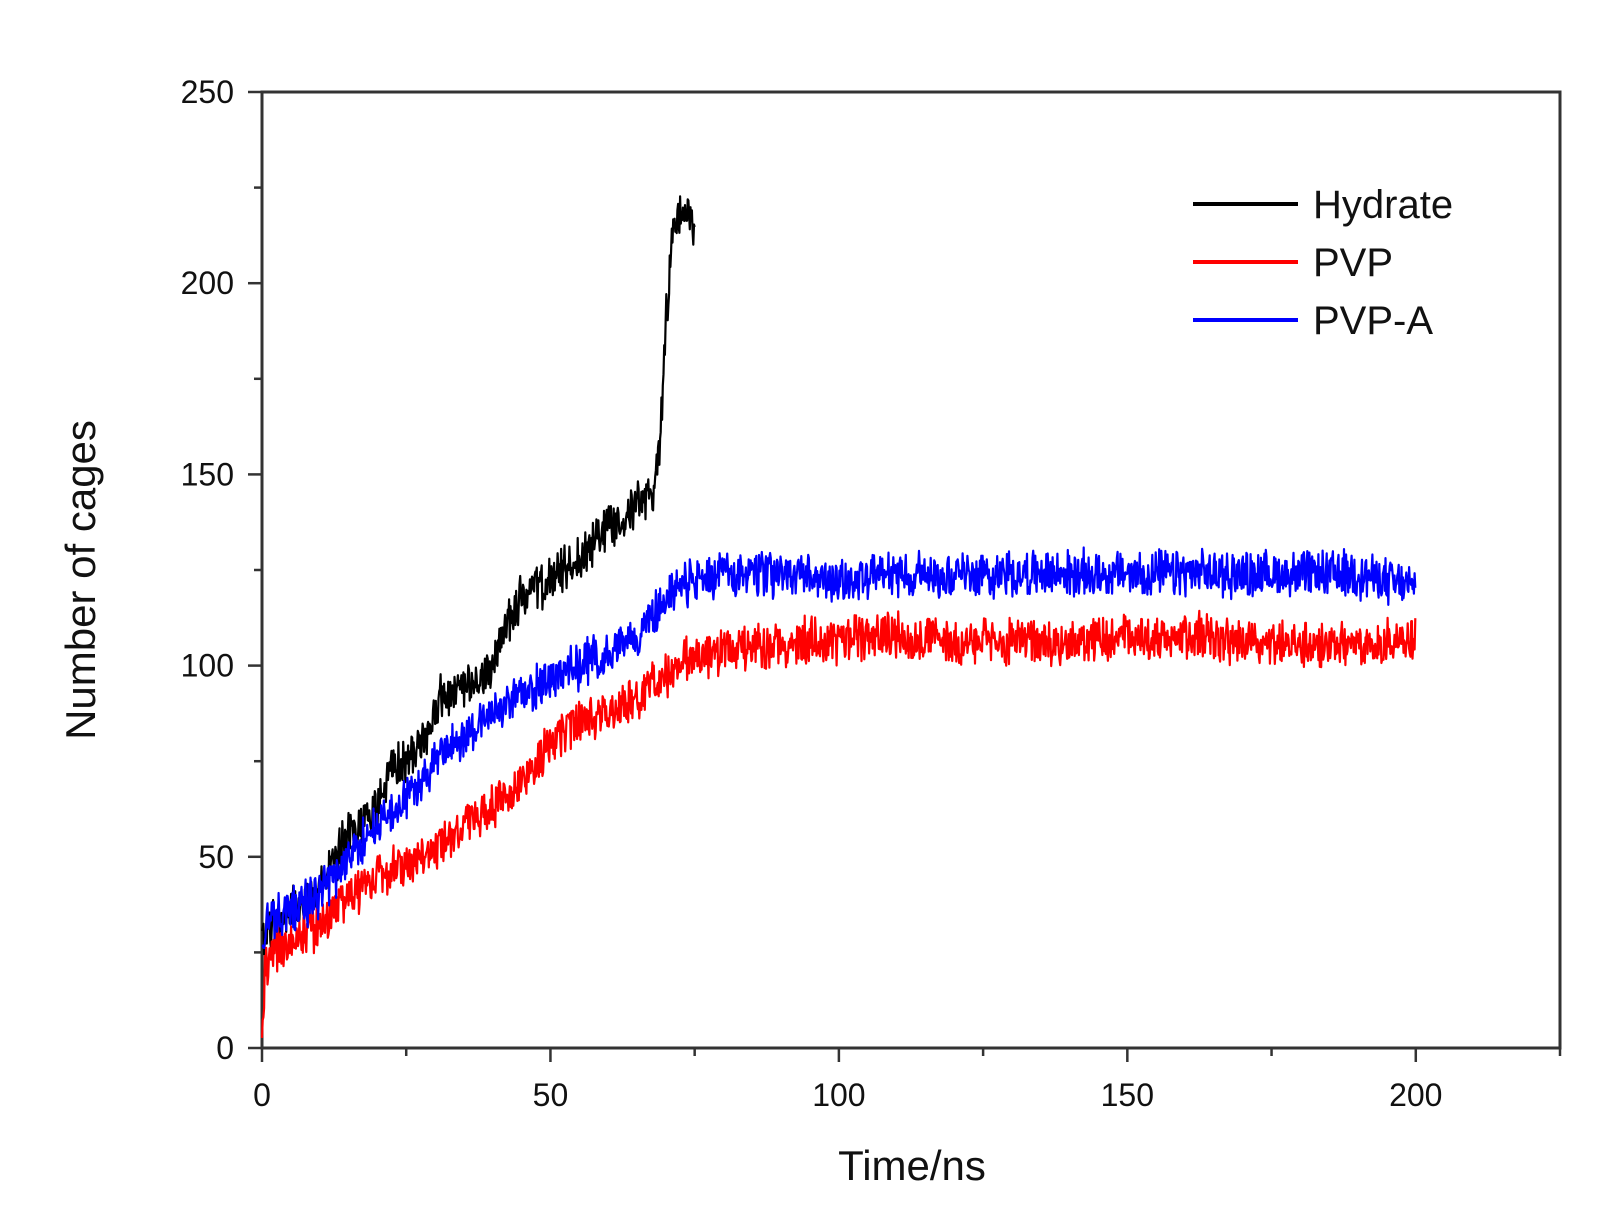 The image size is (1620, 1207). Describe the element at coordinates (1127, 1095) in the screenshot. I see `x-tick-label: 150` at that location.